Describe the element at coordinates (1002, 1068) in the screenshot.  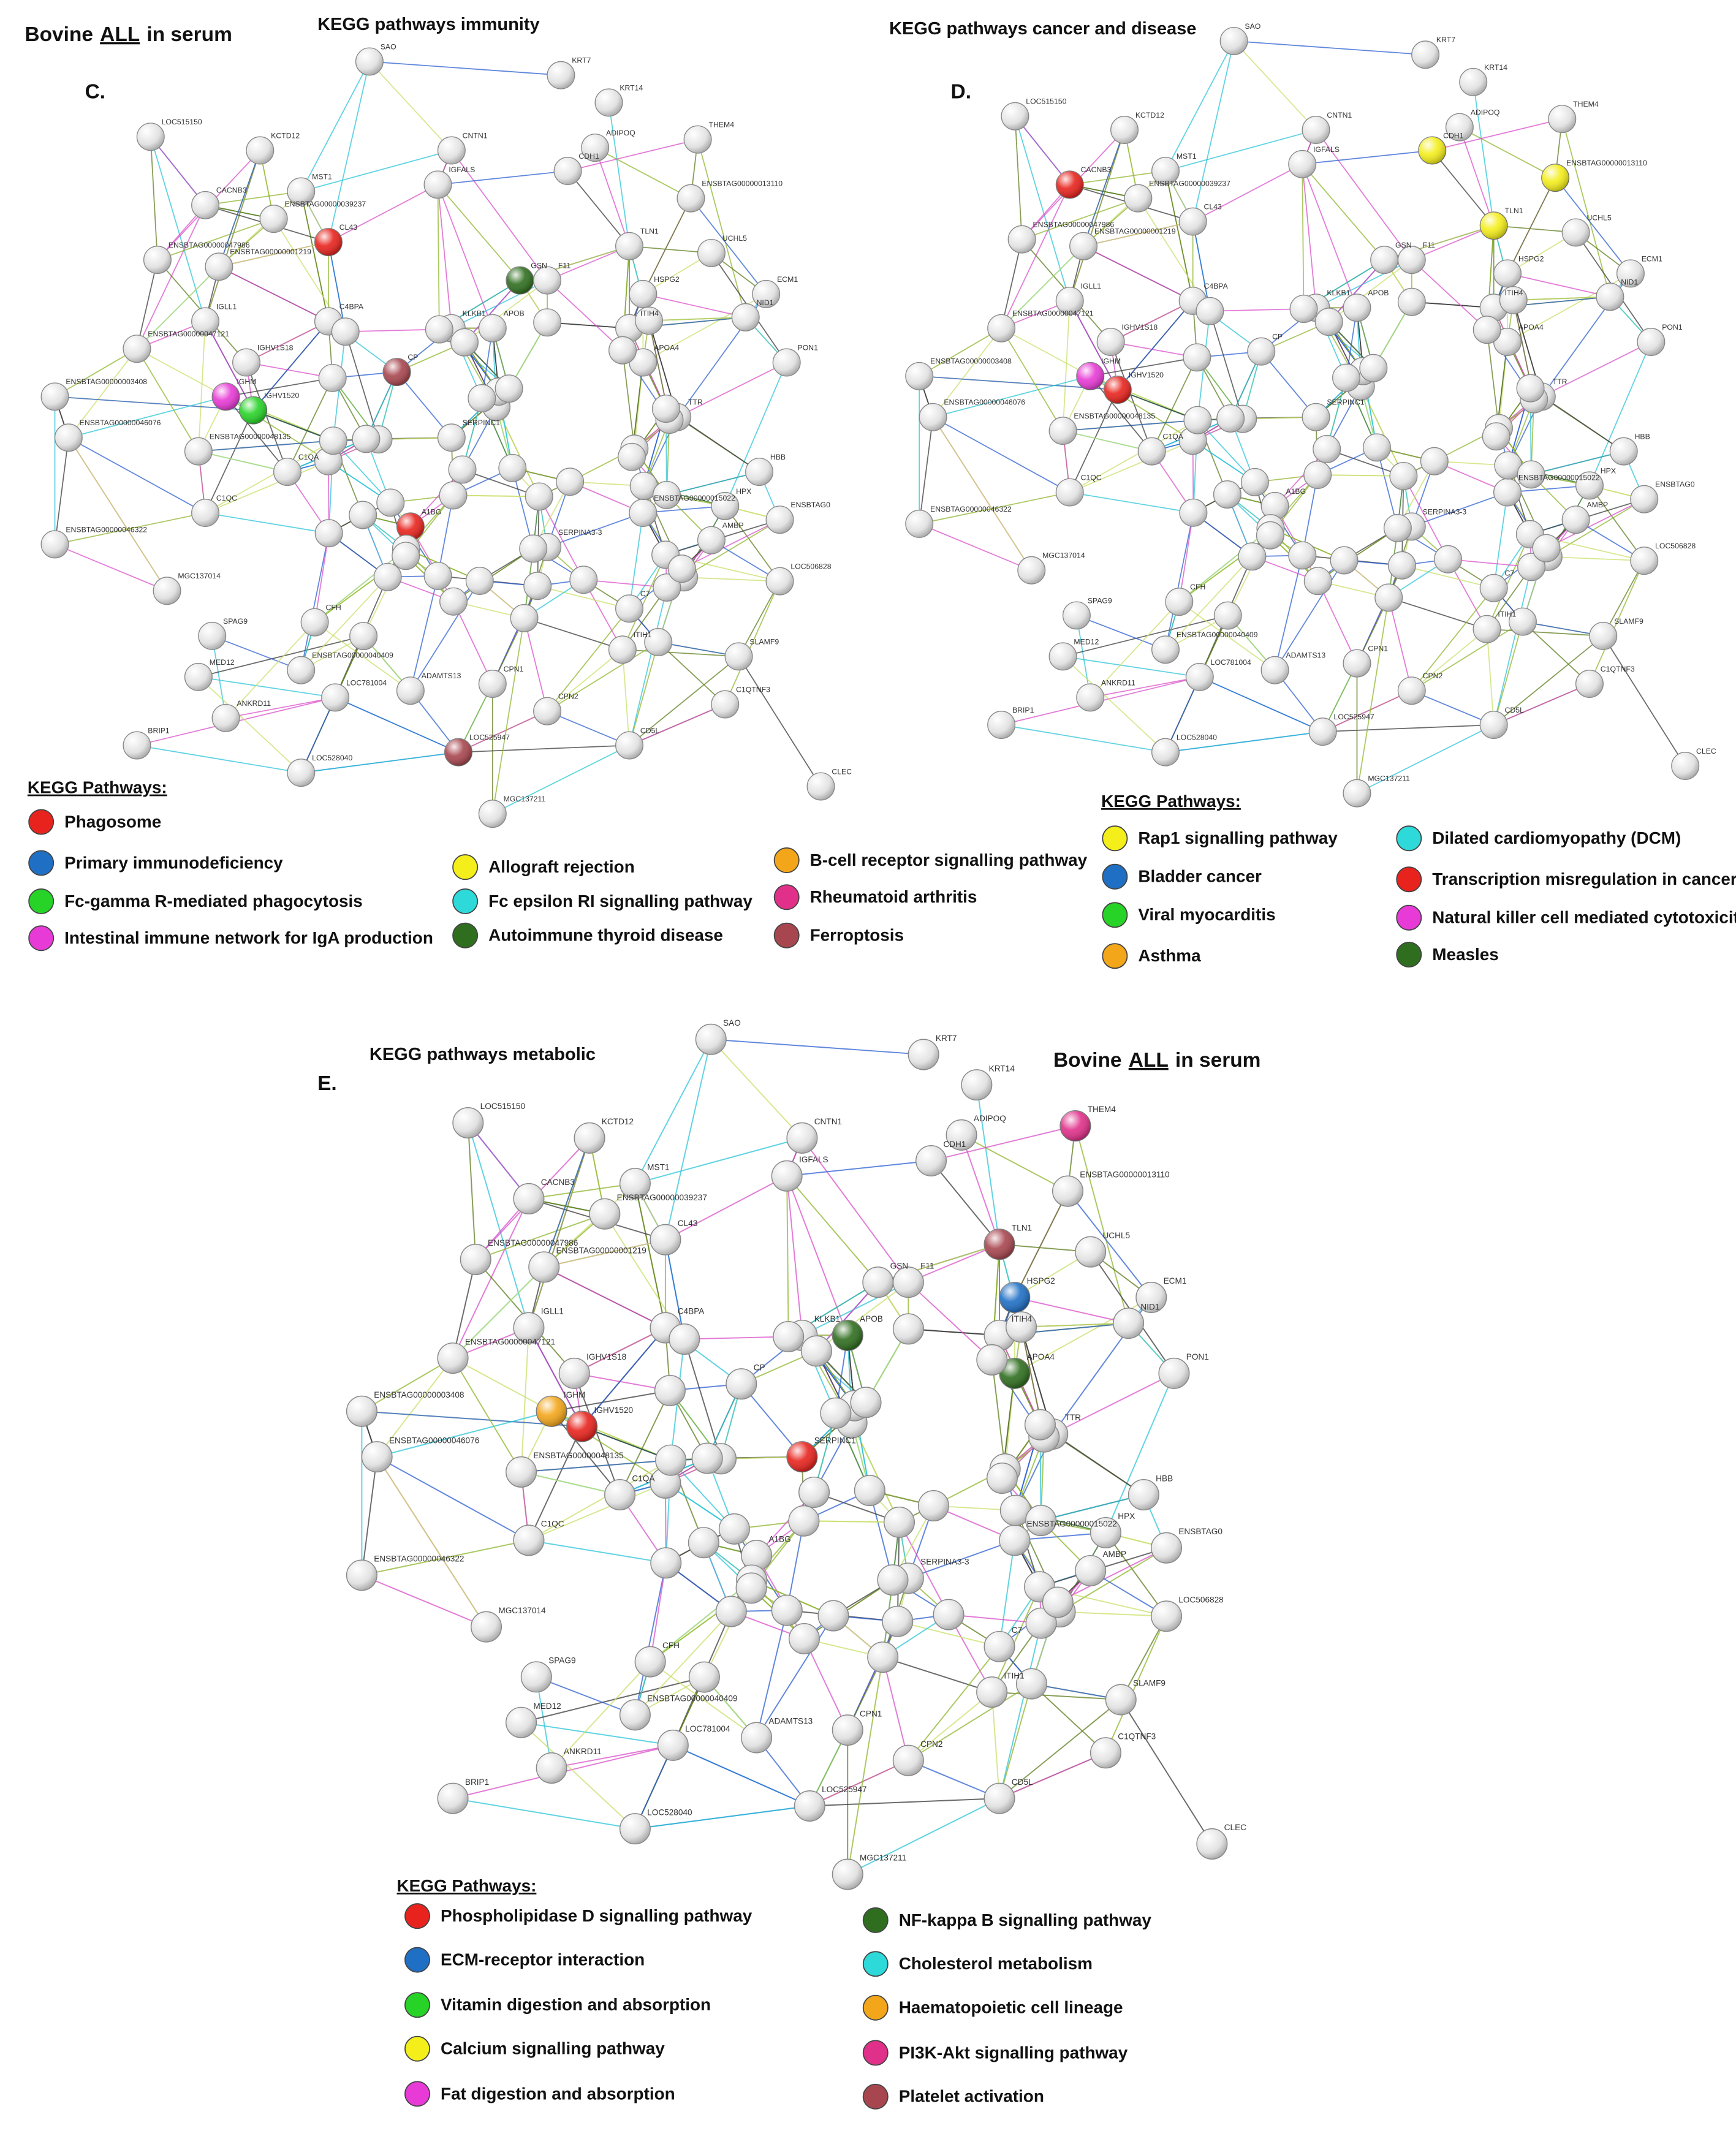
I see `node-label: KRT14` at that location.